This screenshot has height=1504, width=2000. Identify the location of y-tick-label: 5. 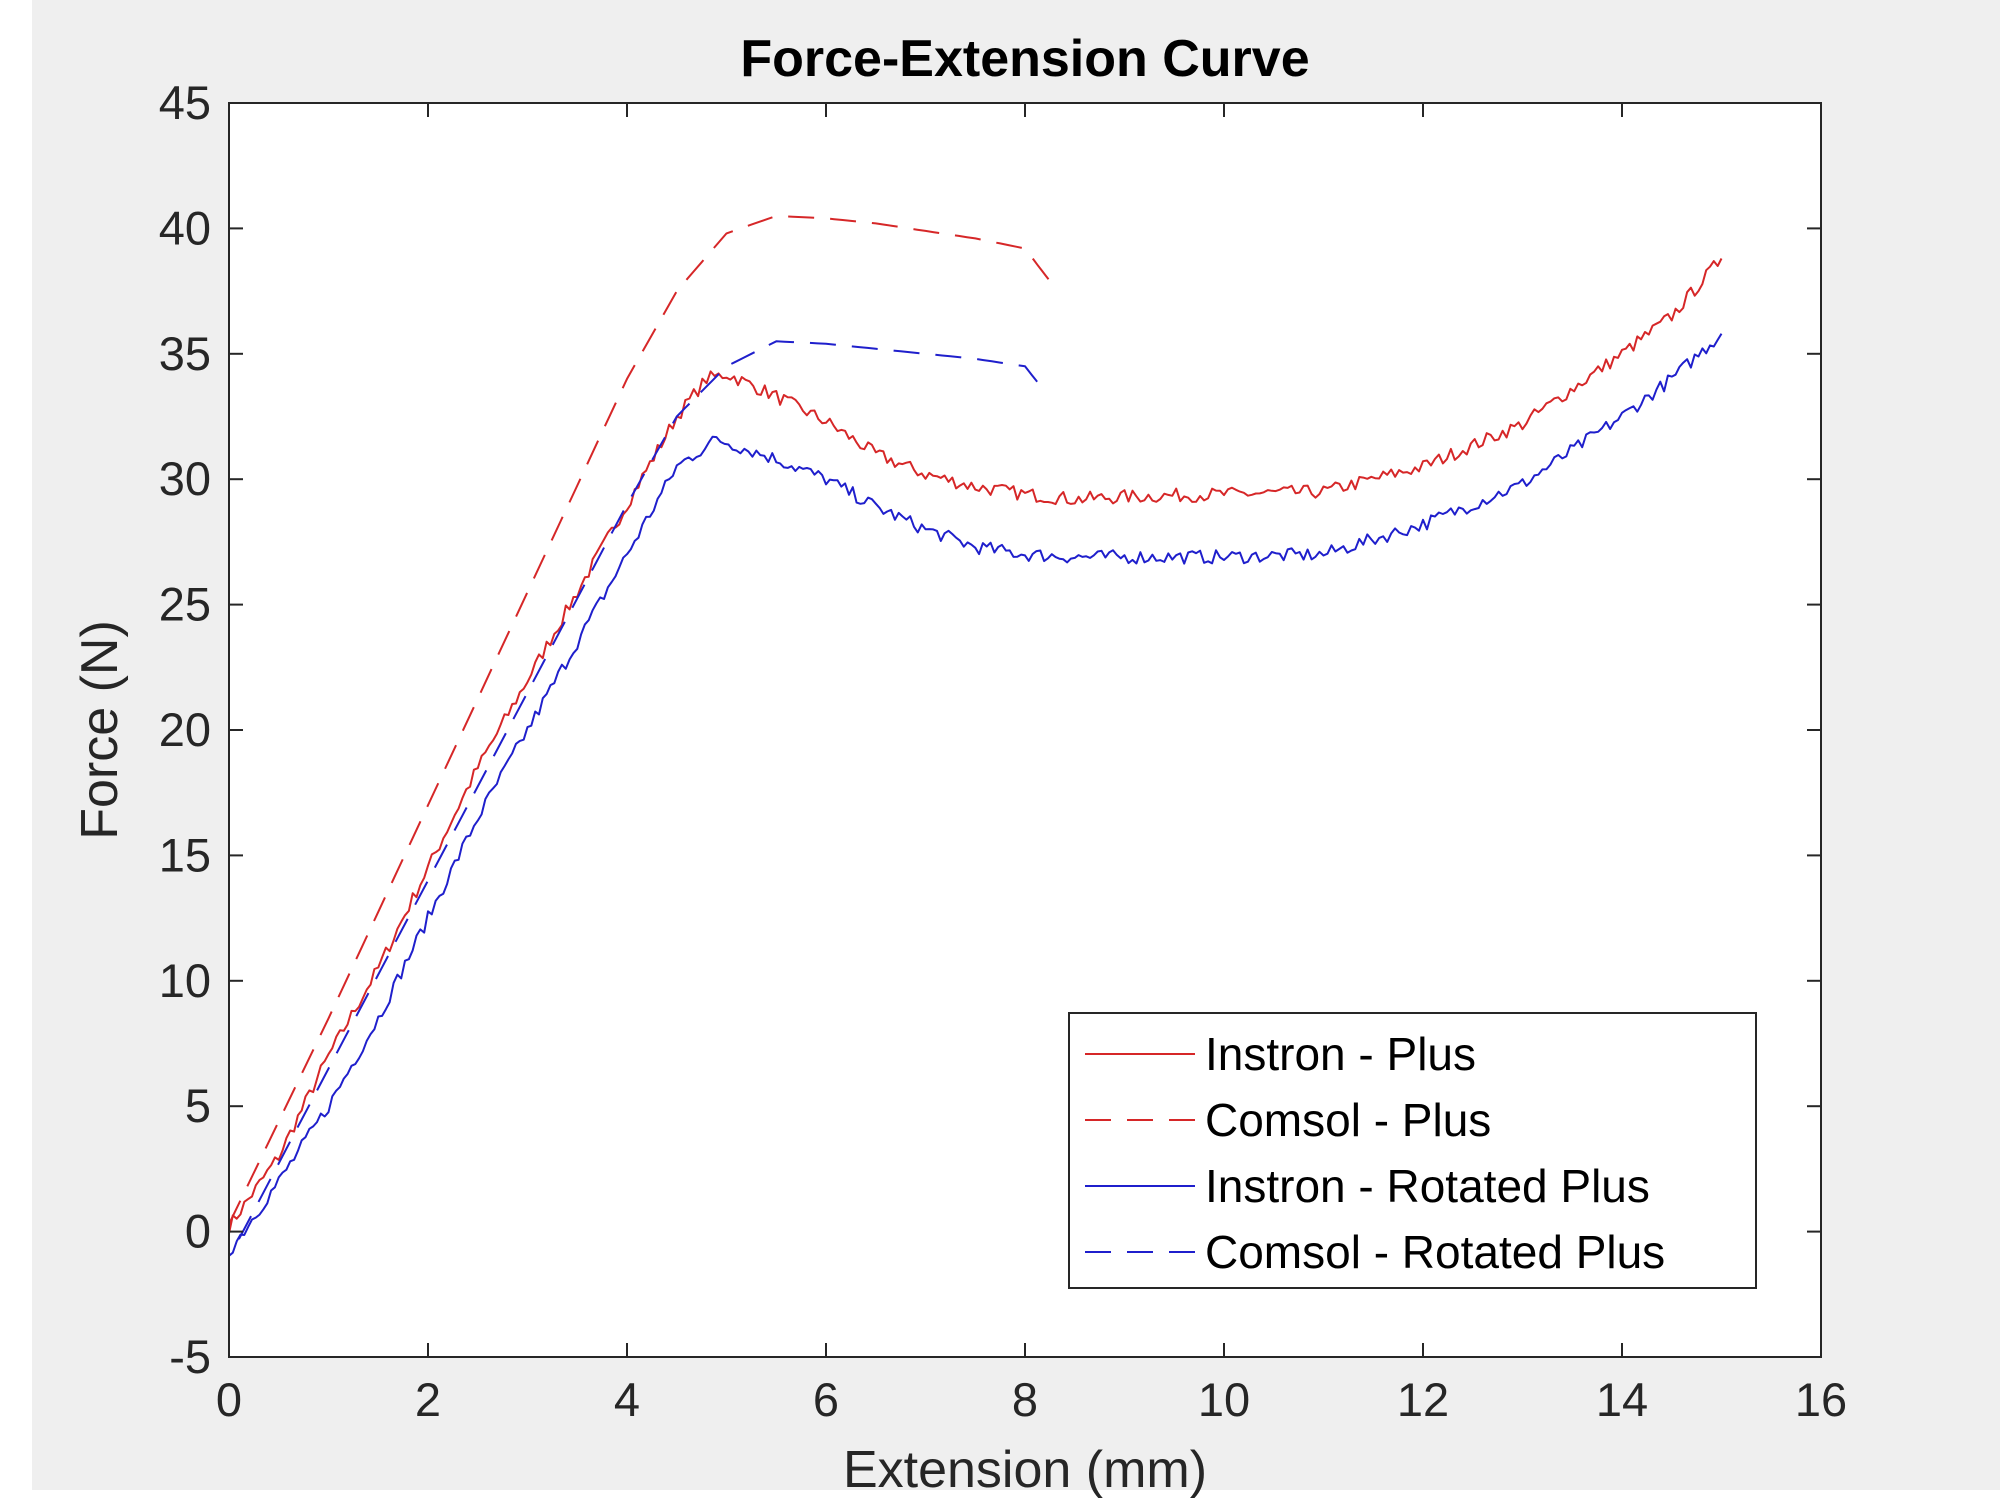
(198, 1105).